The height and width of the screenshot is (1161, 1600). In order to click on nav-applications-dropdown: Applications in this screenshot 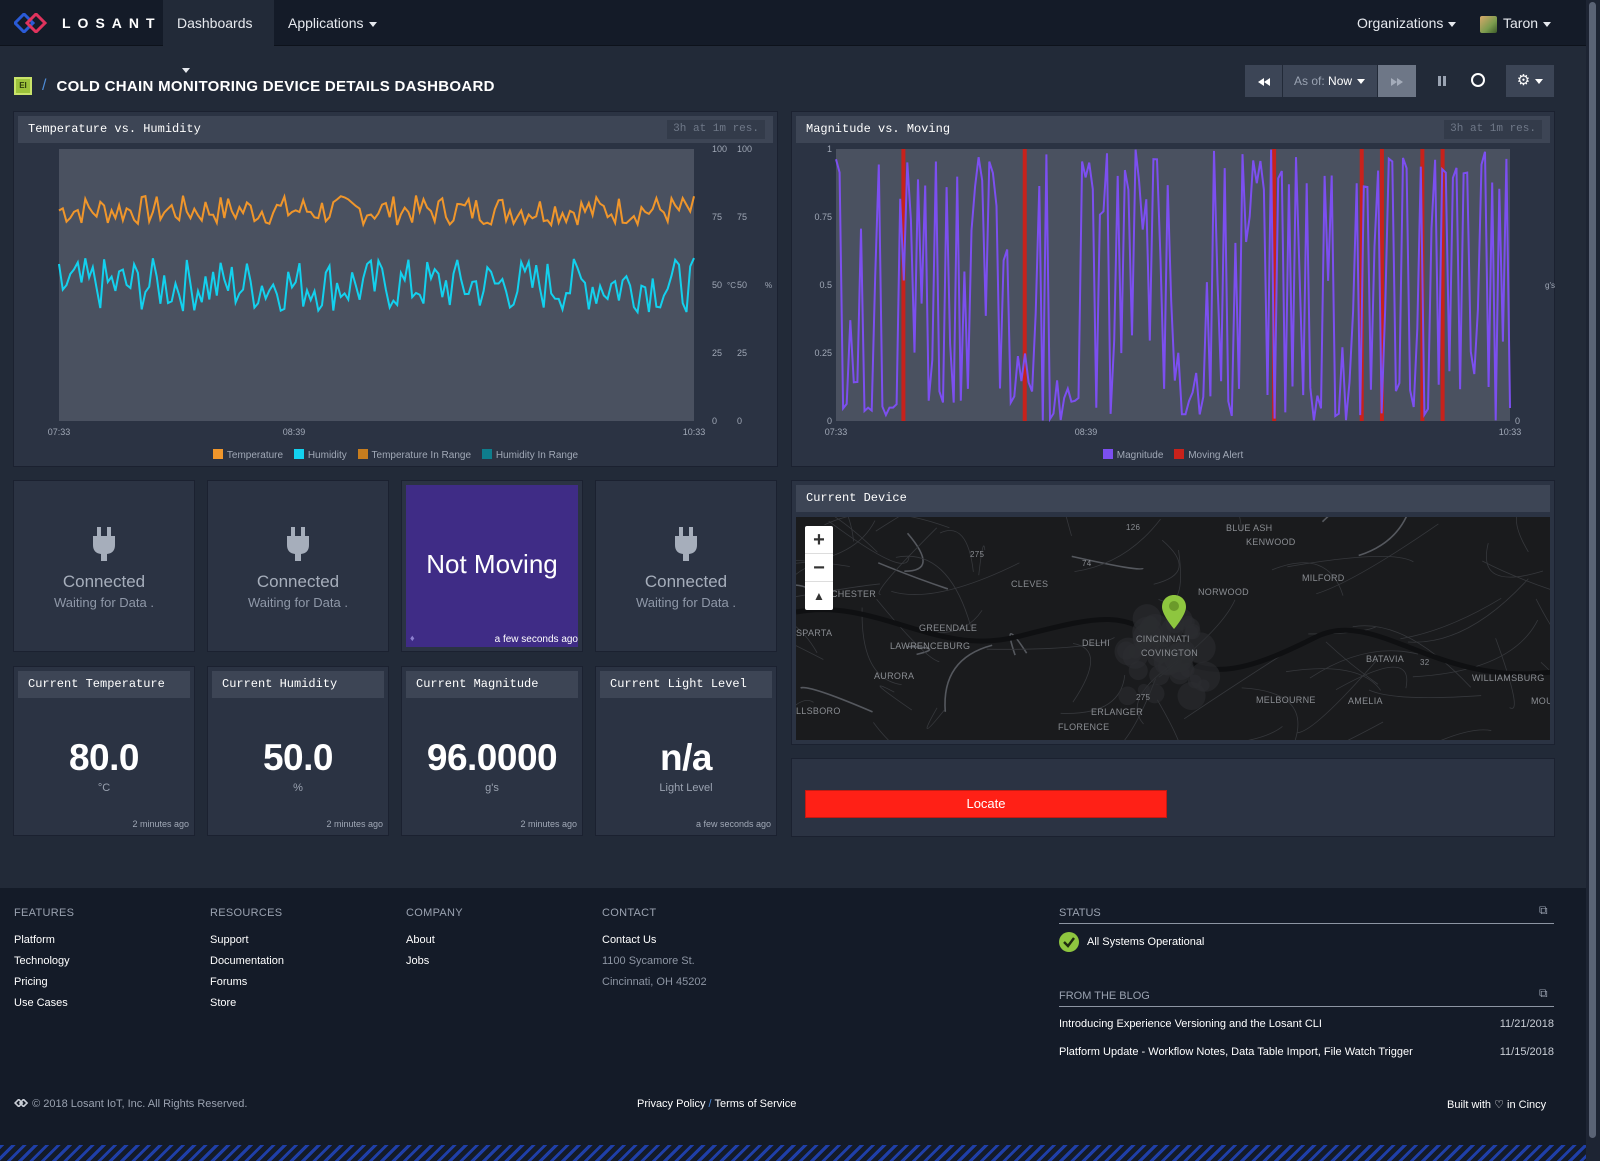, I will do `click(332, 23)`.